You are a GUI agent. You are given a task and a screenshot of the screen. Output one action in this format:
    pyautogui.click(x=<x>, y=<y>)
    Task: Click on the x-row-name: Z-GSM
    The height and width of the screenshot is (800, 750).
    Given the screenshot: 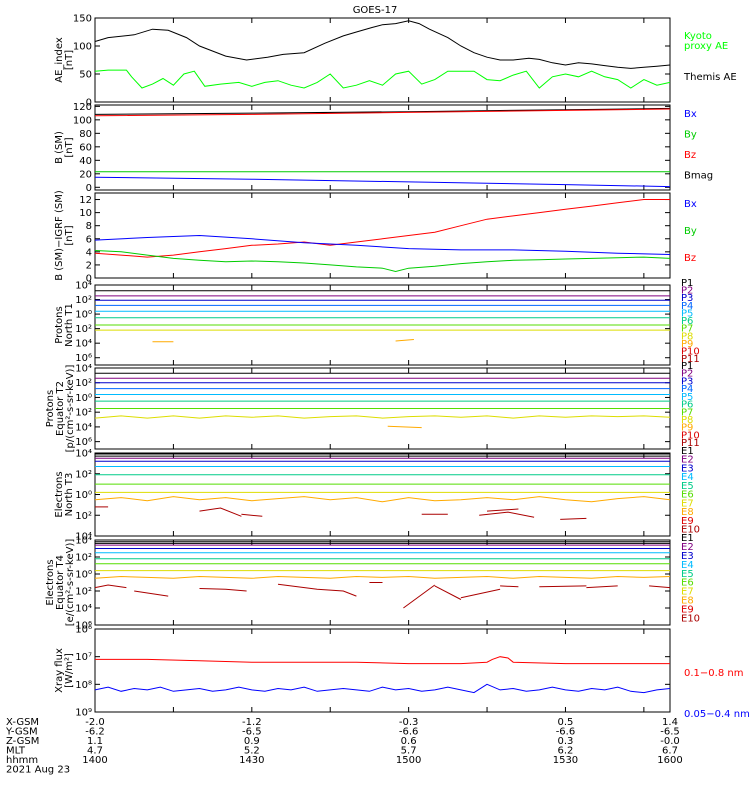 What is the action you would take?
    pyautogui.click(x=22, y=741)
    